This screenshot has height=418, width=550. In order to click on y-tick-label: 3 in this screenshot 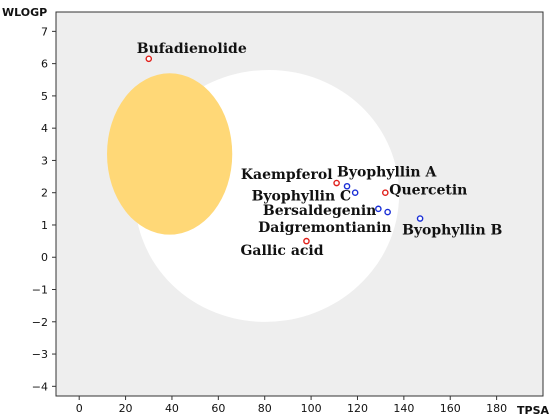, I will do `click(44, 160)`.